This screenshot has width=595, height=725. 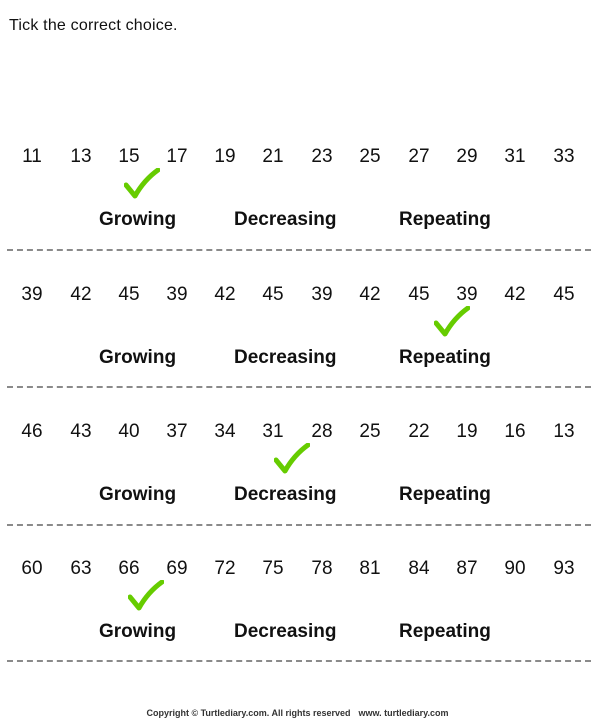 What do you see at coordinates (322, 568) in the screenshot?
I see `sequence-number: 78` at bounding box center [322, 568].